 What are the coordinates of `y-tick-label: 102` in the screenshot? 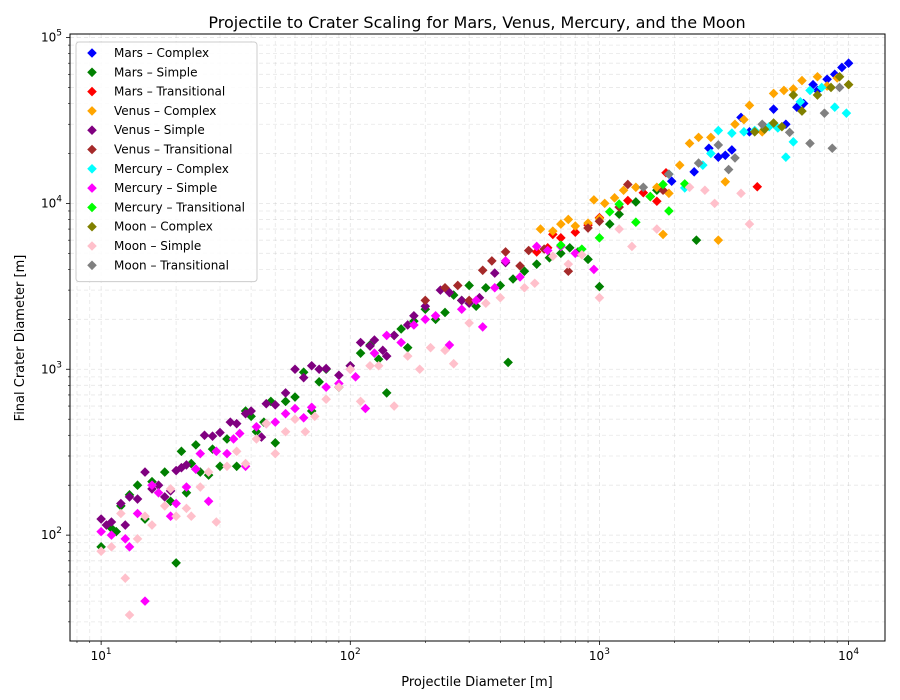 It's located at (51, 534).